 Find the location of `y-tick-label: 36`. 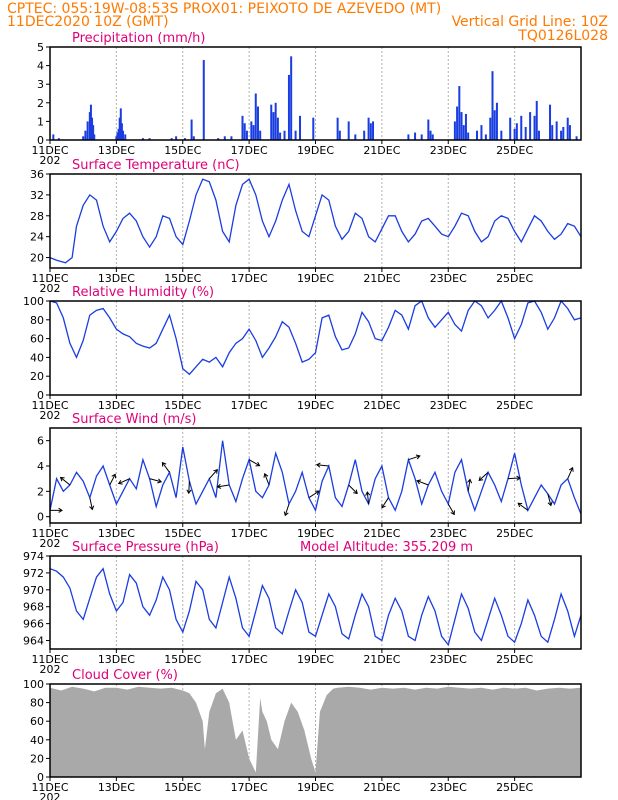

y-tick-label: 36 is located at coordinates (37, 174).